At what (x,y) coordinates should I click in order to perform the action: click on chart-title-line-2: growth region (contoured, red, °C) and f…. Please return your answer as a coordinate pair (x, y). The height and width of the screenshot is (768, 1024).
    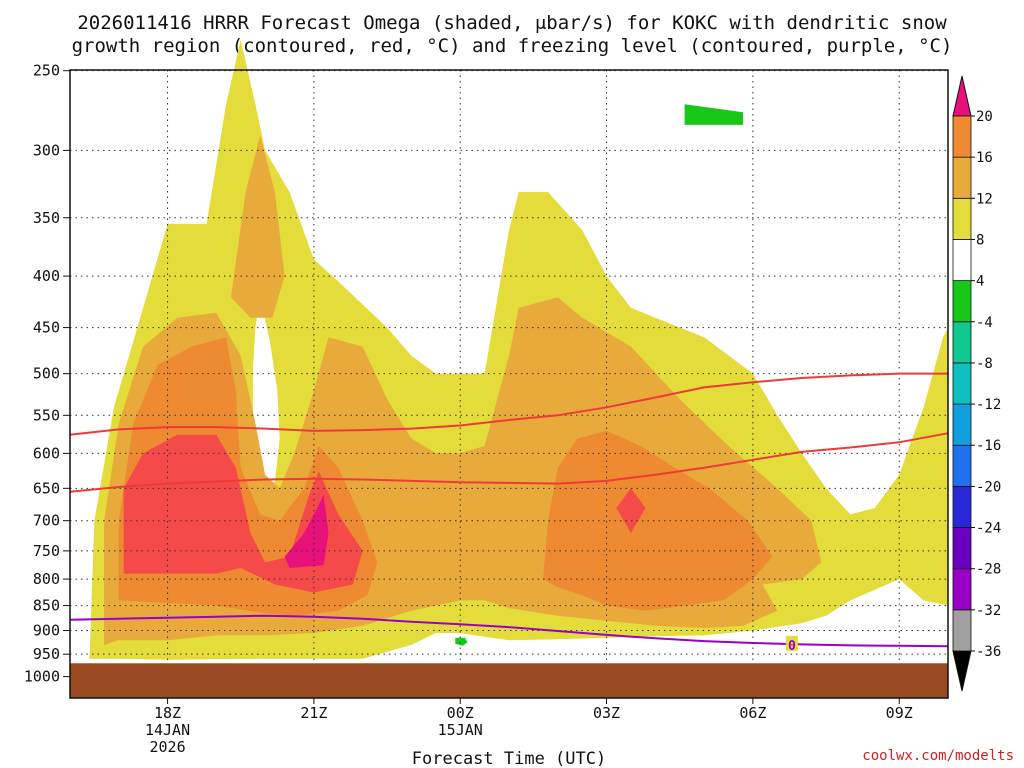
    Looking at the image, I should click on (512, 46).